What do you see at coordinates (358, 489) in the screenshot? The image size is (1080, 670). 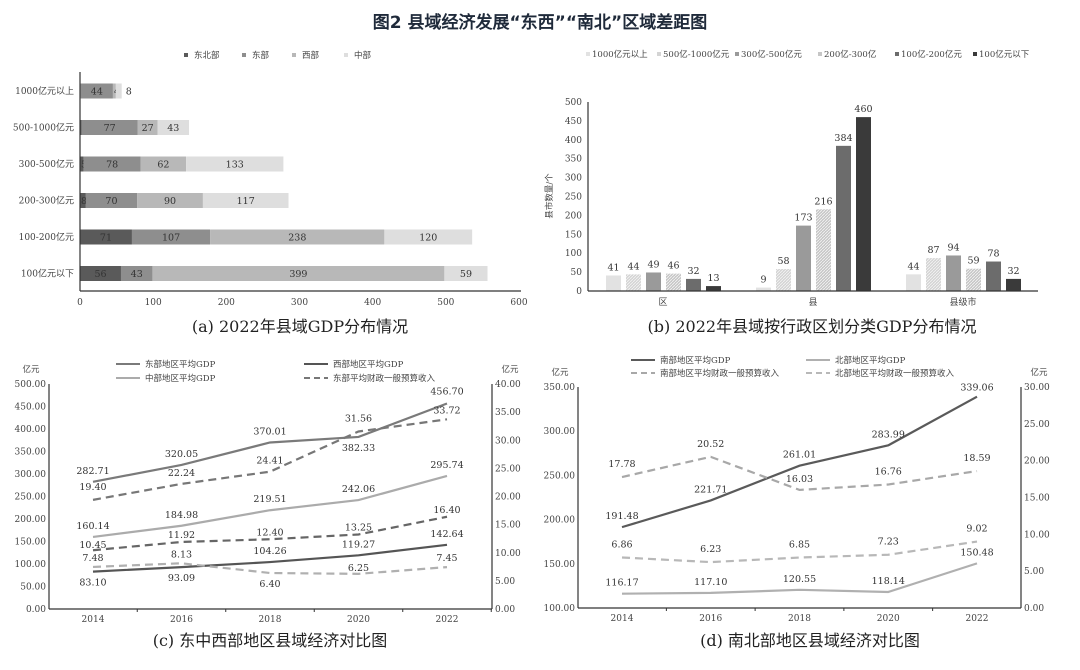 I see `data-label: 242.06` at bounding box center [358, 489].